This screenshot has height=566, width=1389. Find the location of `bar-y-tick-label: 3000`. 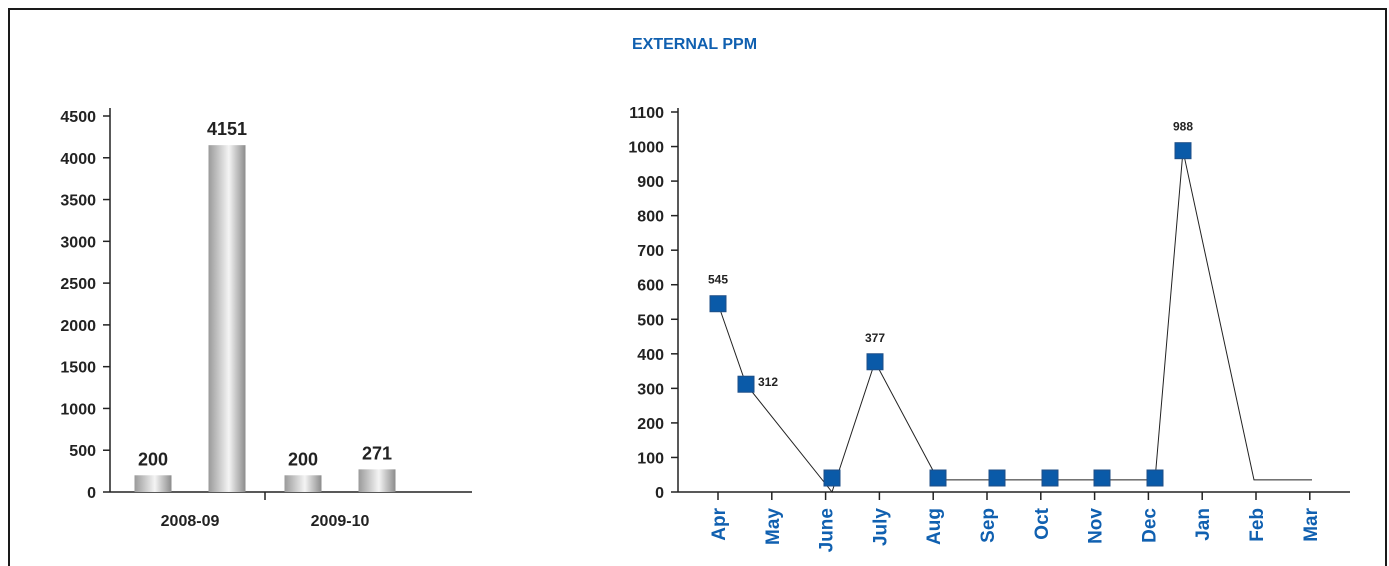

bar-y-tick-label: 3000 is located at coordinates (78, 242).